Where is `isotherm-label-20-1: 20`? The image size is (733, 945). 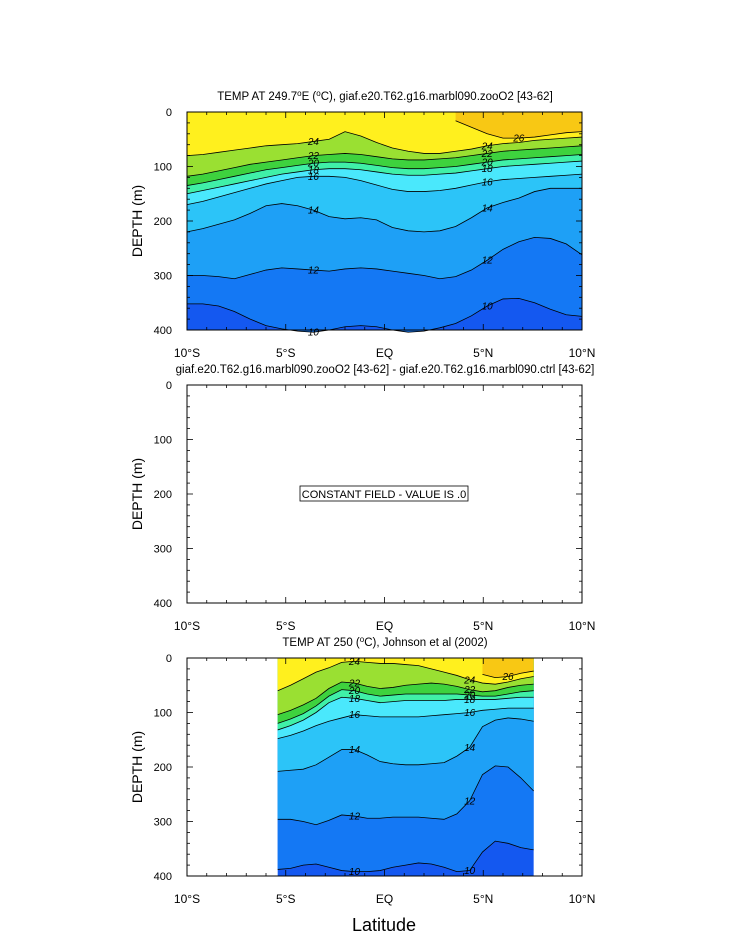 isotherm-label-20-1: 20 is located at coordinates (469, 696).